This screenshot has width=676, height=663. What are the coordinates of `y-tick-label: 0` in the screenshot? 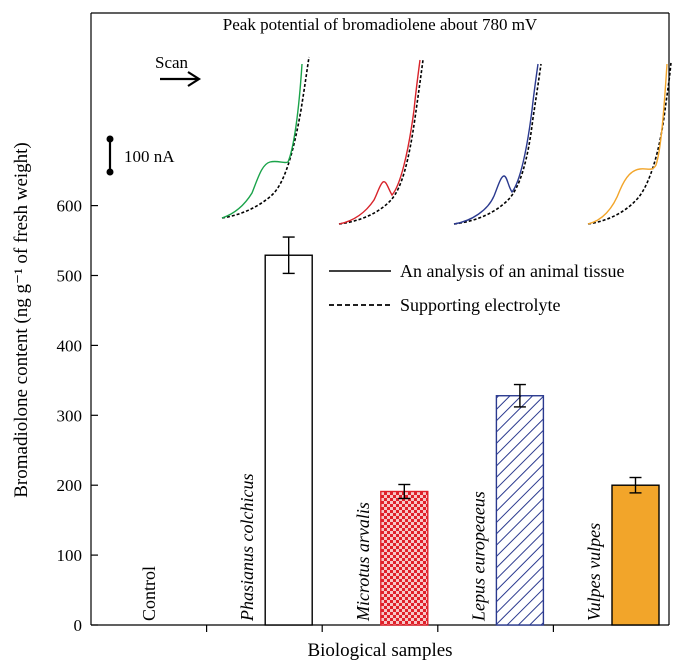 It's located at (78, 625).